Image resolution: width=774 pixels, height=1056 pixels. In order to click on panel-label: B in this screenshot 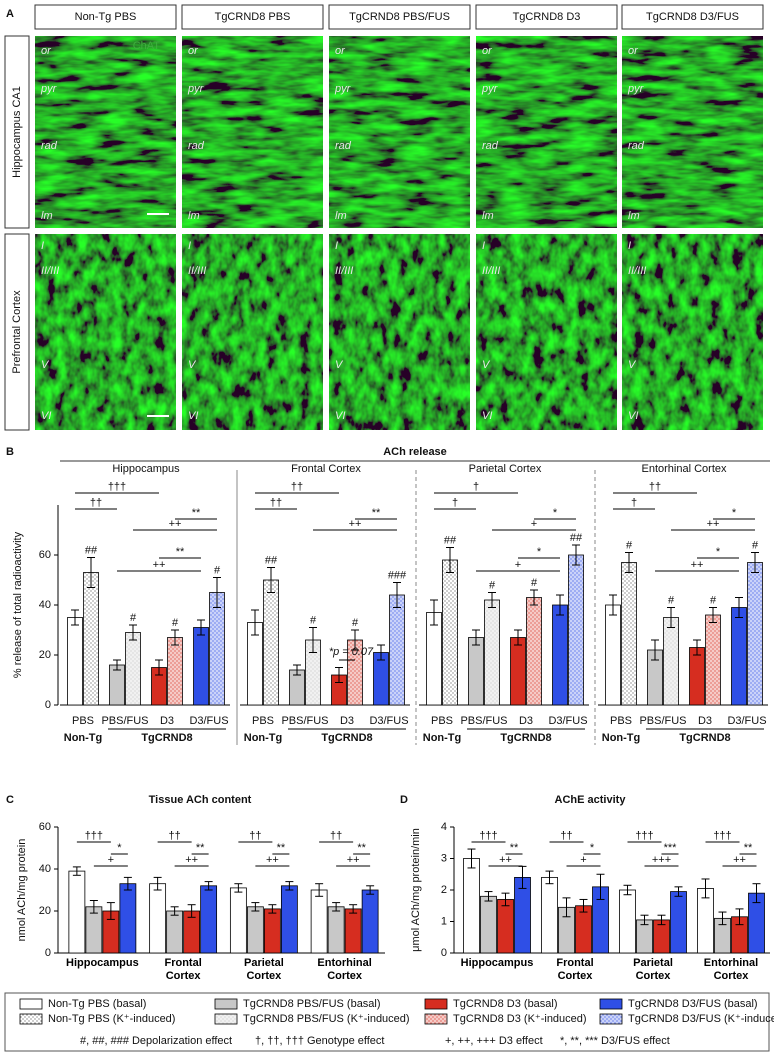, I will do `click(10, 452)`.